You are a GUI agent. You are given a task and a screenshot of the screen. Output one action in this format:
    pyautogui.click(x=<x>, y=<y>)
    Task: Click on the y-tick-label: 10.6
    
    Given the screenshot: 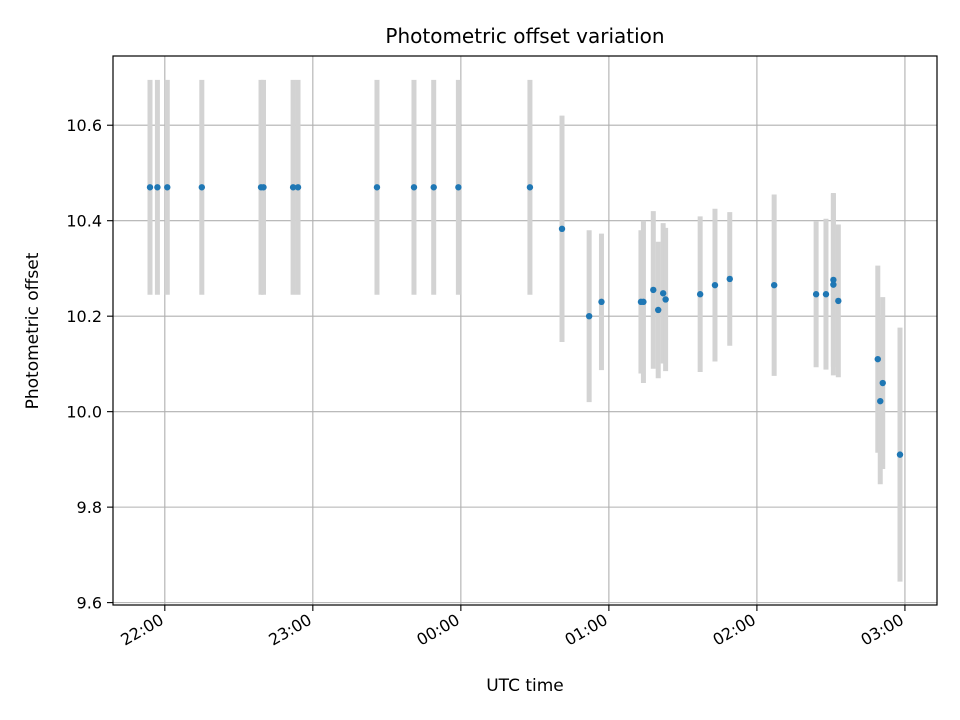 What is the action you would take?
    pyautogui.click(x=84, y=125)
    